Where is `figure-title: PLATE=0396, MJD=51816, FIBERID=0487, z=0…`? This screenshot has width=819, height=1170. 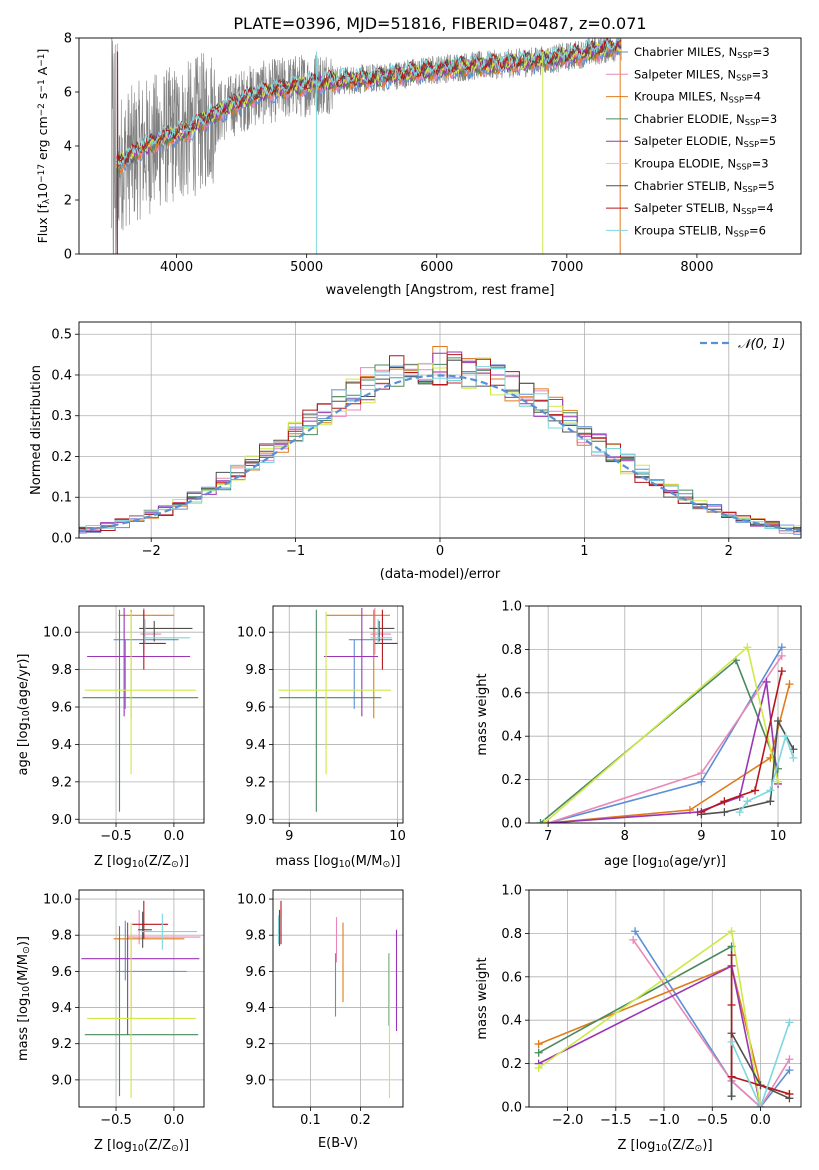 figure-title: PLATE=0396, MJD=51816, FIBERID=0487, z=0… is located at coordinates (439, 23).